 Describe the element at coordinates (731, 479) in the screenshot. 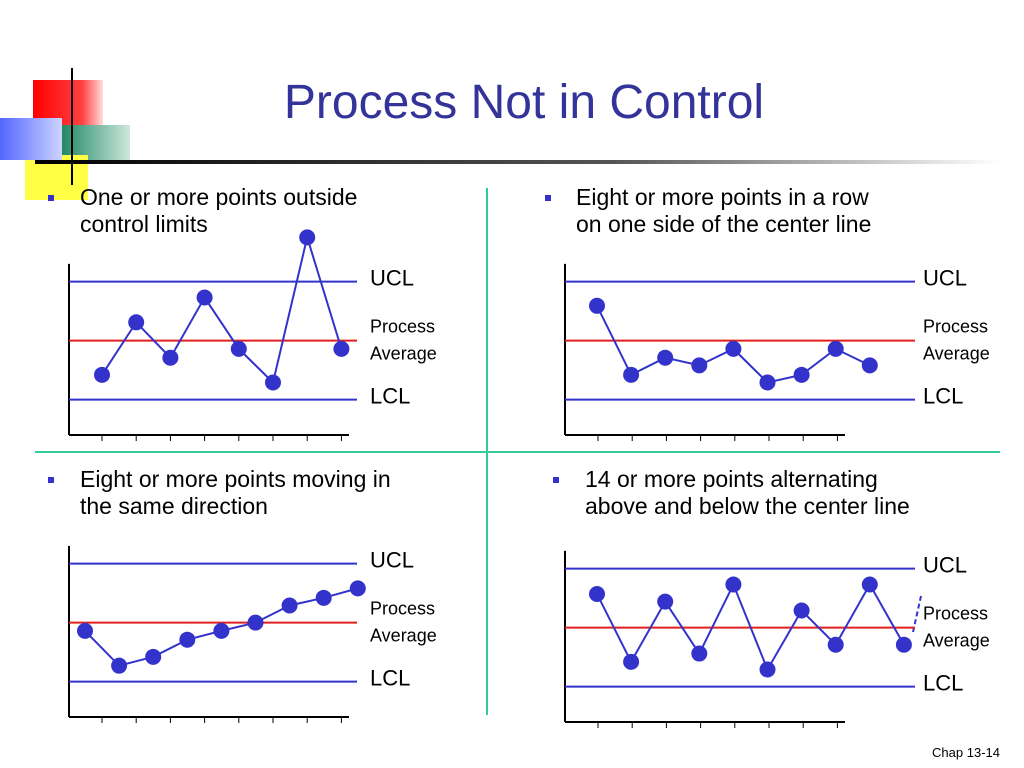

I see `subtitle: 14 or more points alternating` at that location.